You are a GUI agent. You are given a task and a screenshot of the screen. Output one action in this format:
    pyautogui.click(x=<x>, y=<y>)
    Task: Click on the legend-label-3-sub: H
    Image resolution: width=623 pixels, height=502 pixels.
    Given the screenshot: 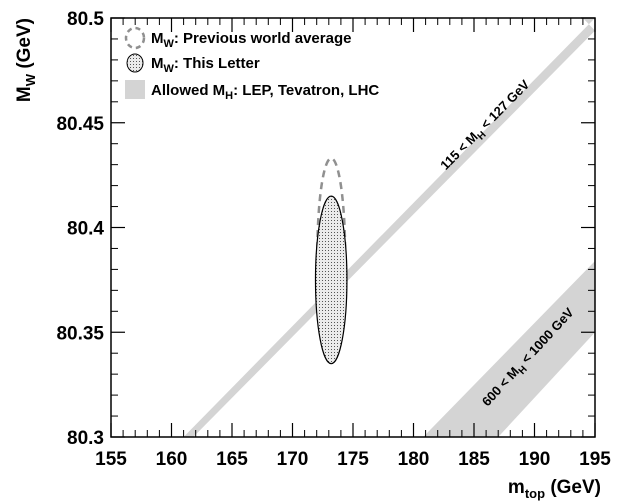 What is the action you would take?
    pyautogui.click(x=229, y=96)
    